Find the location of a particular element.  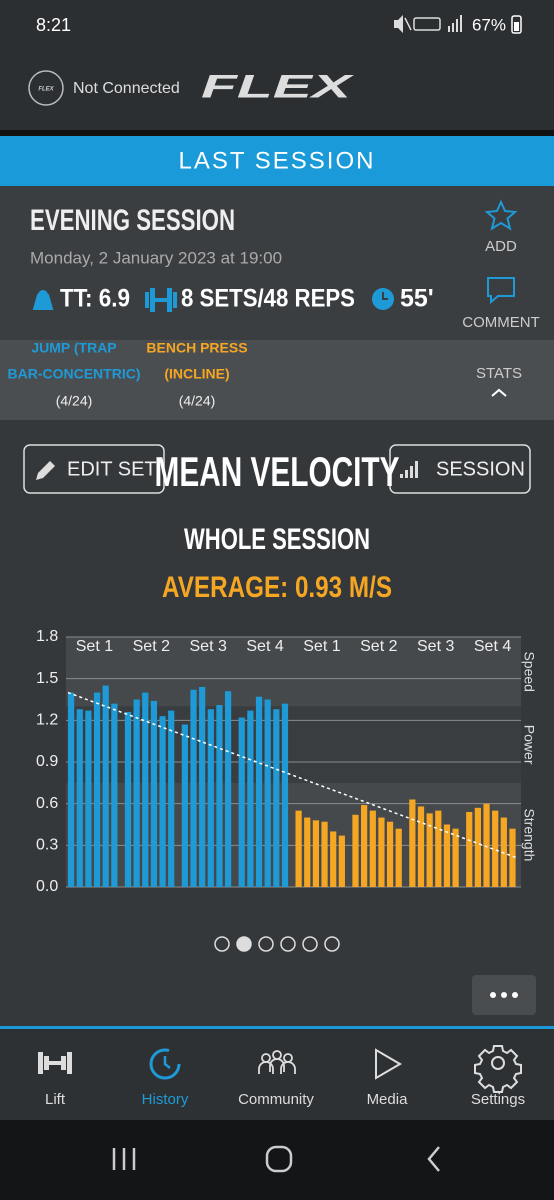

session-sets: 8 SETS/48 REPS is located at coordinates (268, 299).